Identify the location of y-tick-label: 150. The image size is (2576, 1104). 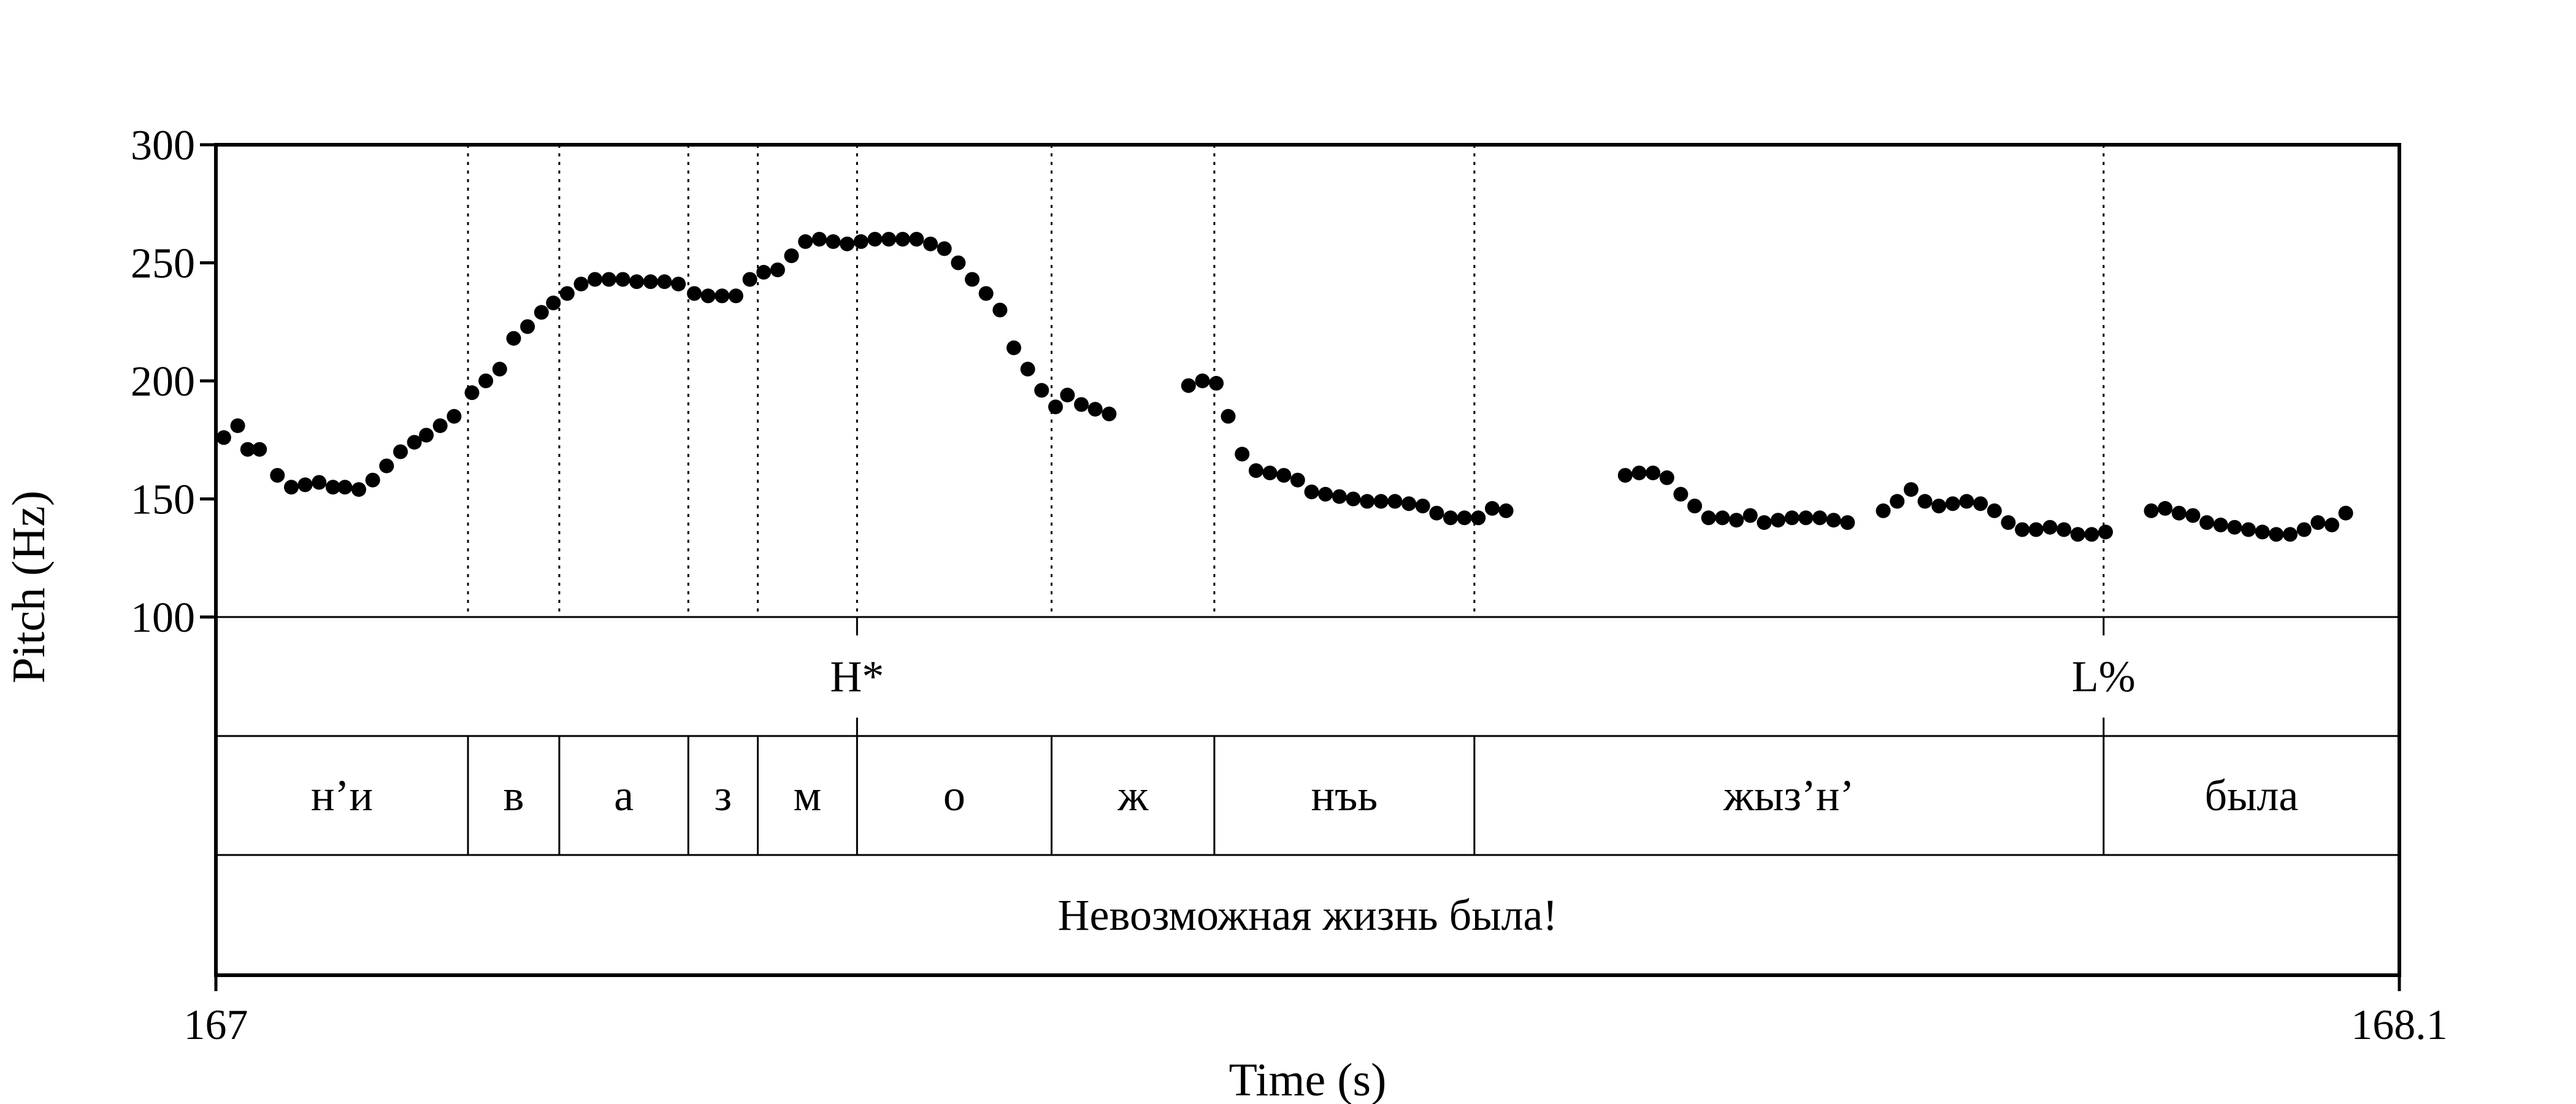
(163, 500).